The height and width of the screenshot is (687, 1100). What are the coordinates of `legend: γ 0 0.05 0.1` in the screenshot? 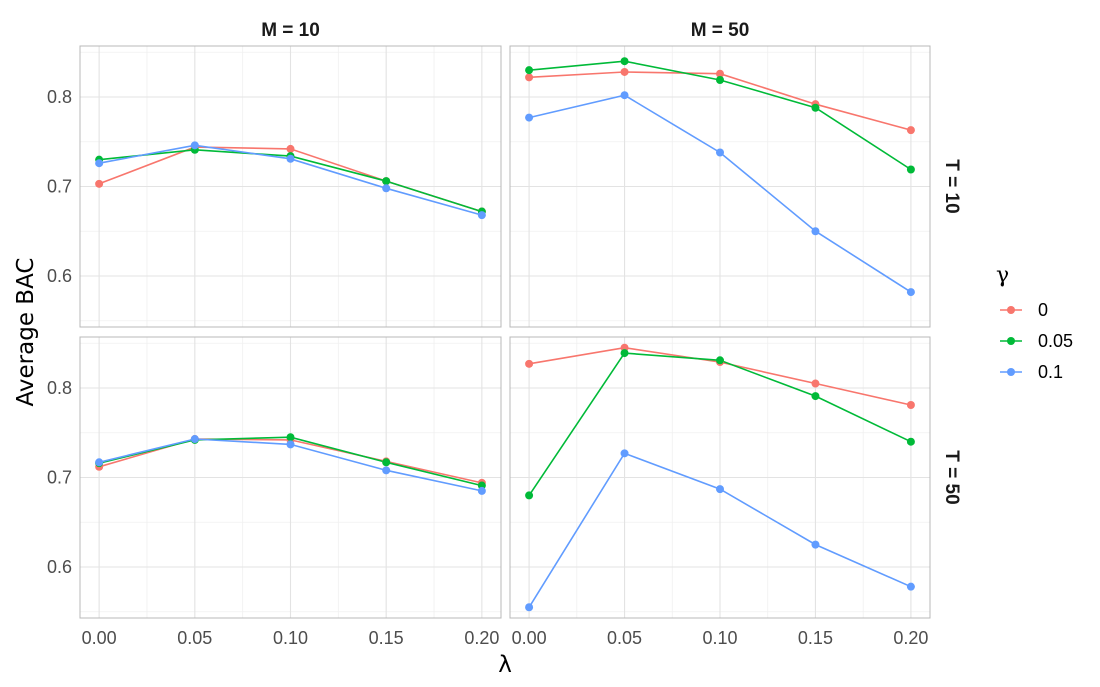 It's located at (1034, 322).